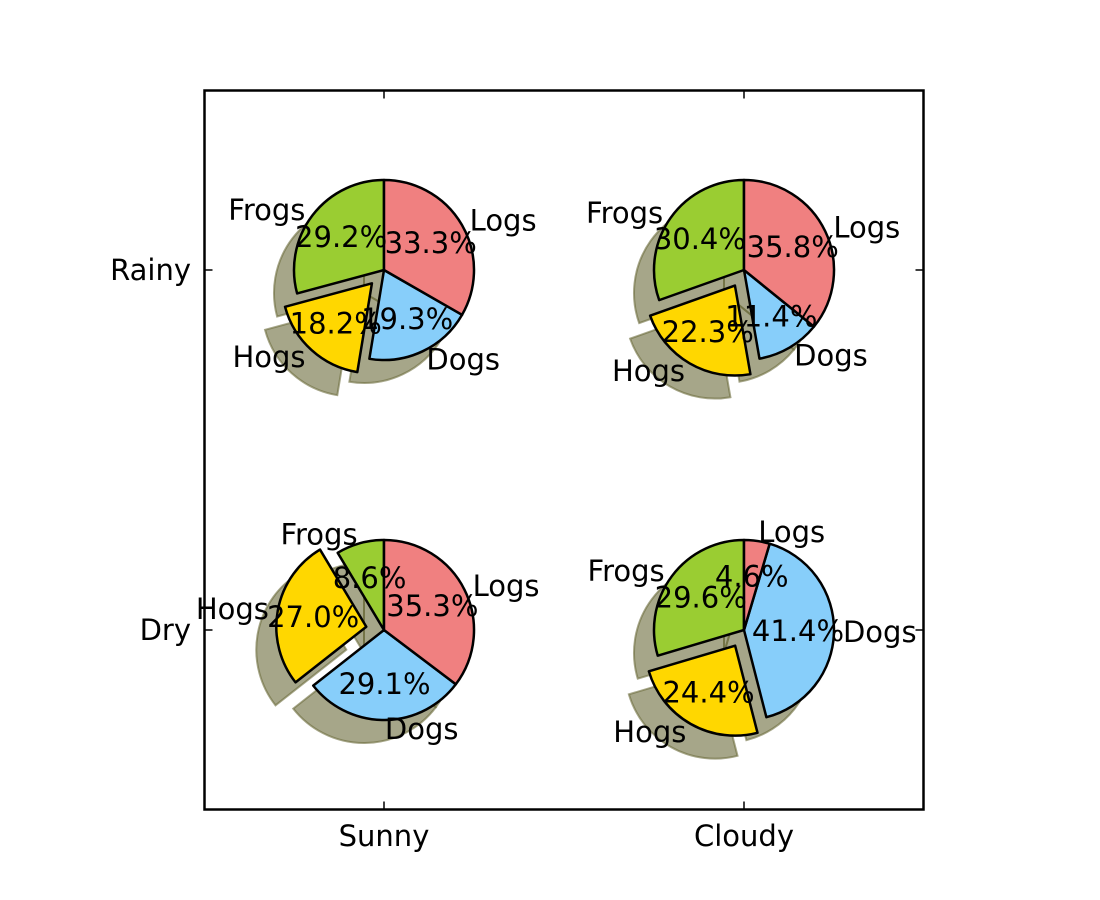  I want to click on xtick-label-cloudy: Cloudy, so click(744, 836).